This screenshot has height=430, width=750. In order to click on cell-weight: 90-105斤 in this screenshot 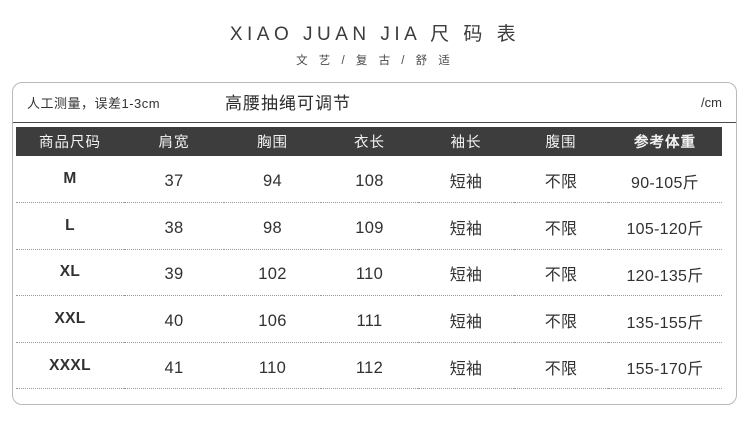, I will do `click(665, 180)`.